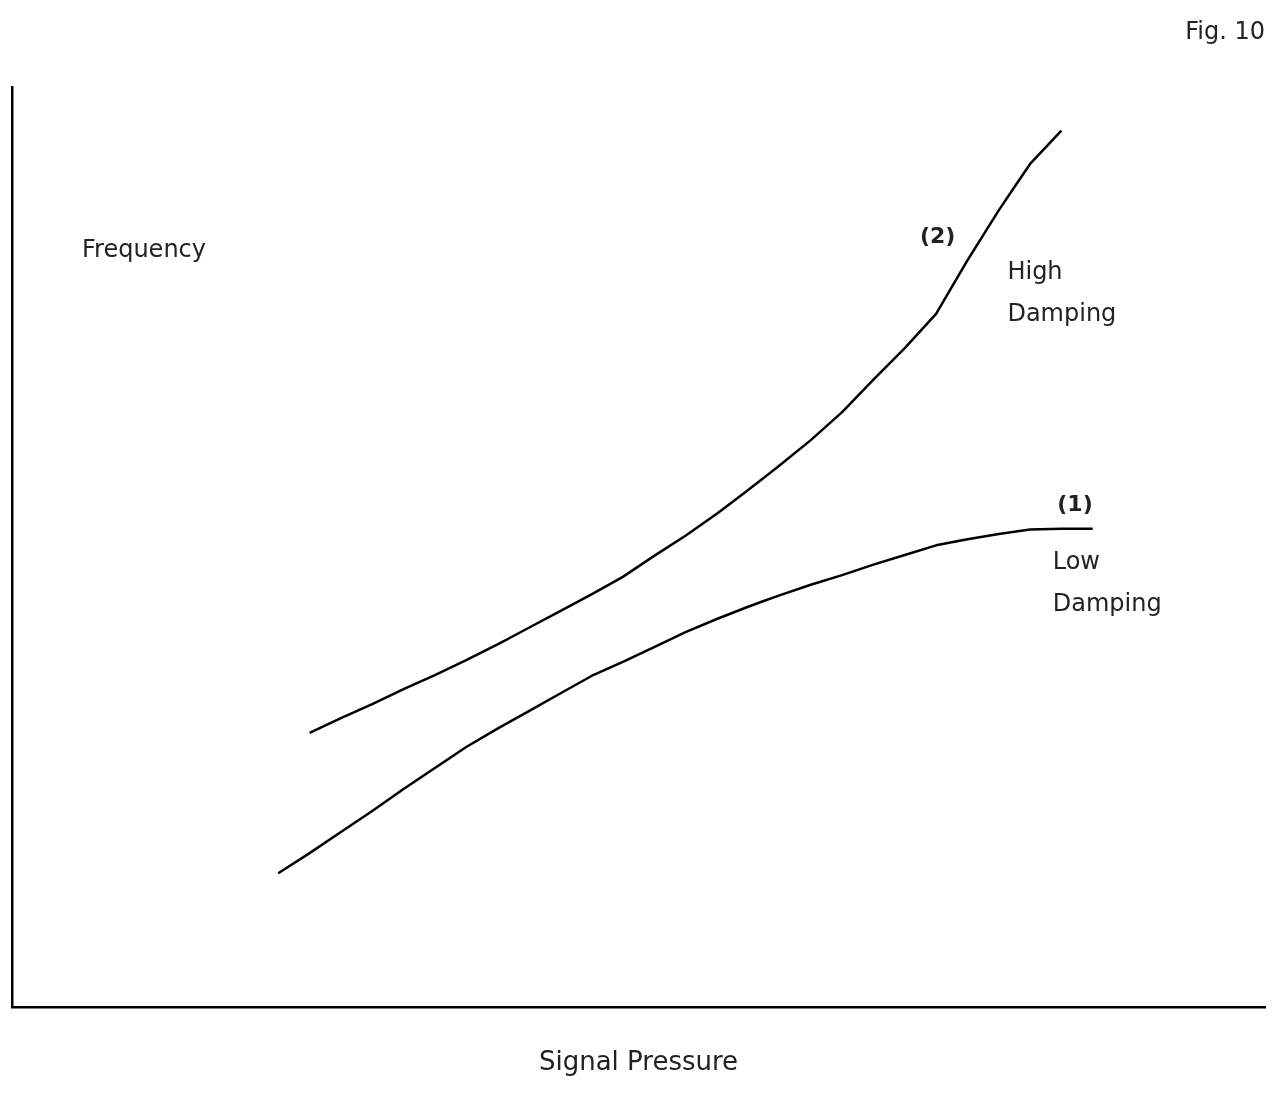 Image resolution: width=1283 pixels, height=1101 pixels. What do you see at coordinates (1075, 504) in the screenshot?
I see `series-label: (1)` at bounding box center [1075, 504].